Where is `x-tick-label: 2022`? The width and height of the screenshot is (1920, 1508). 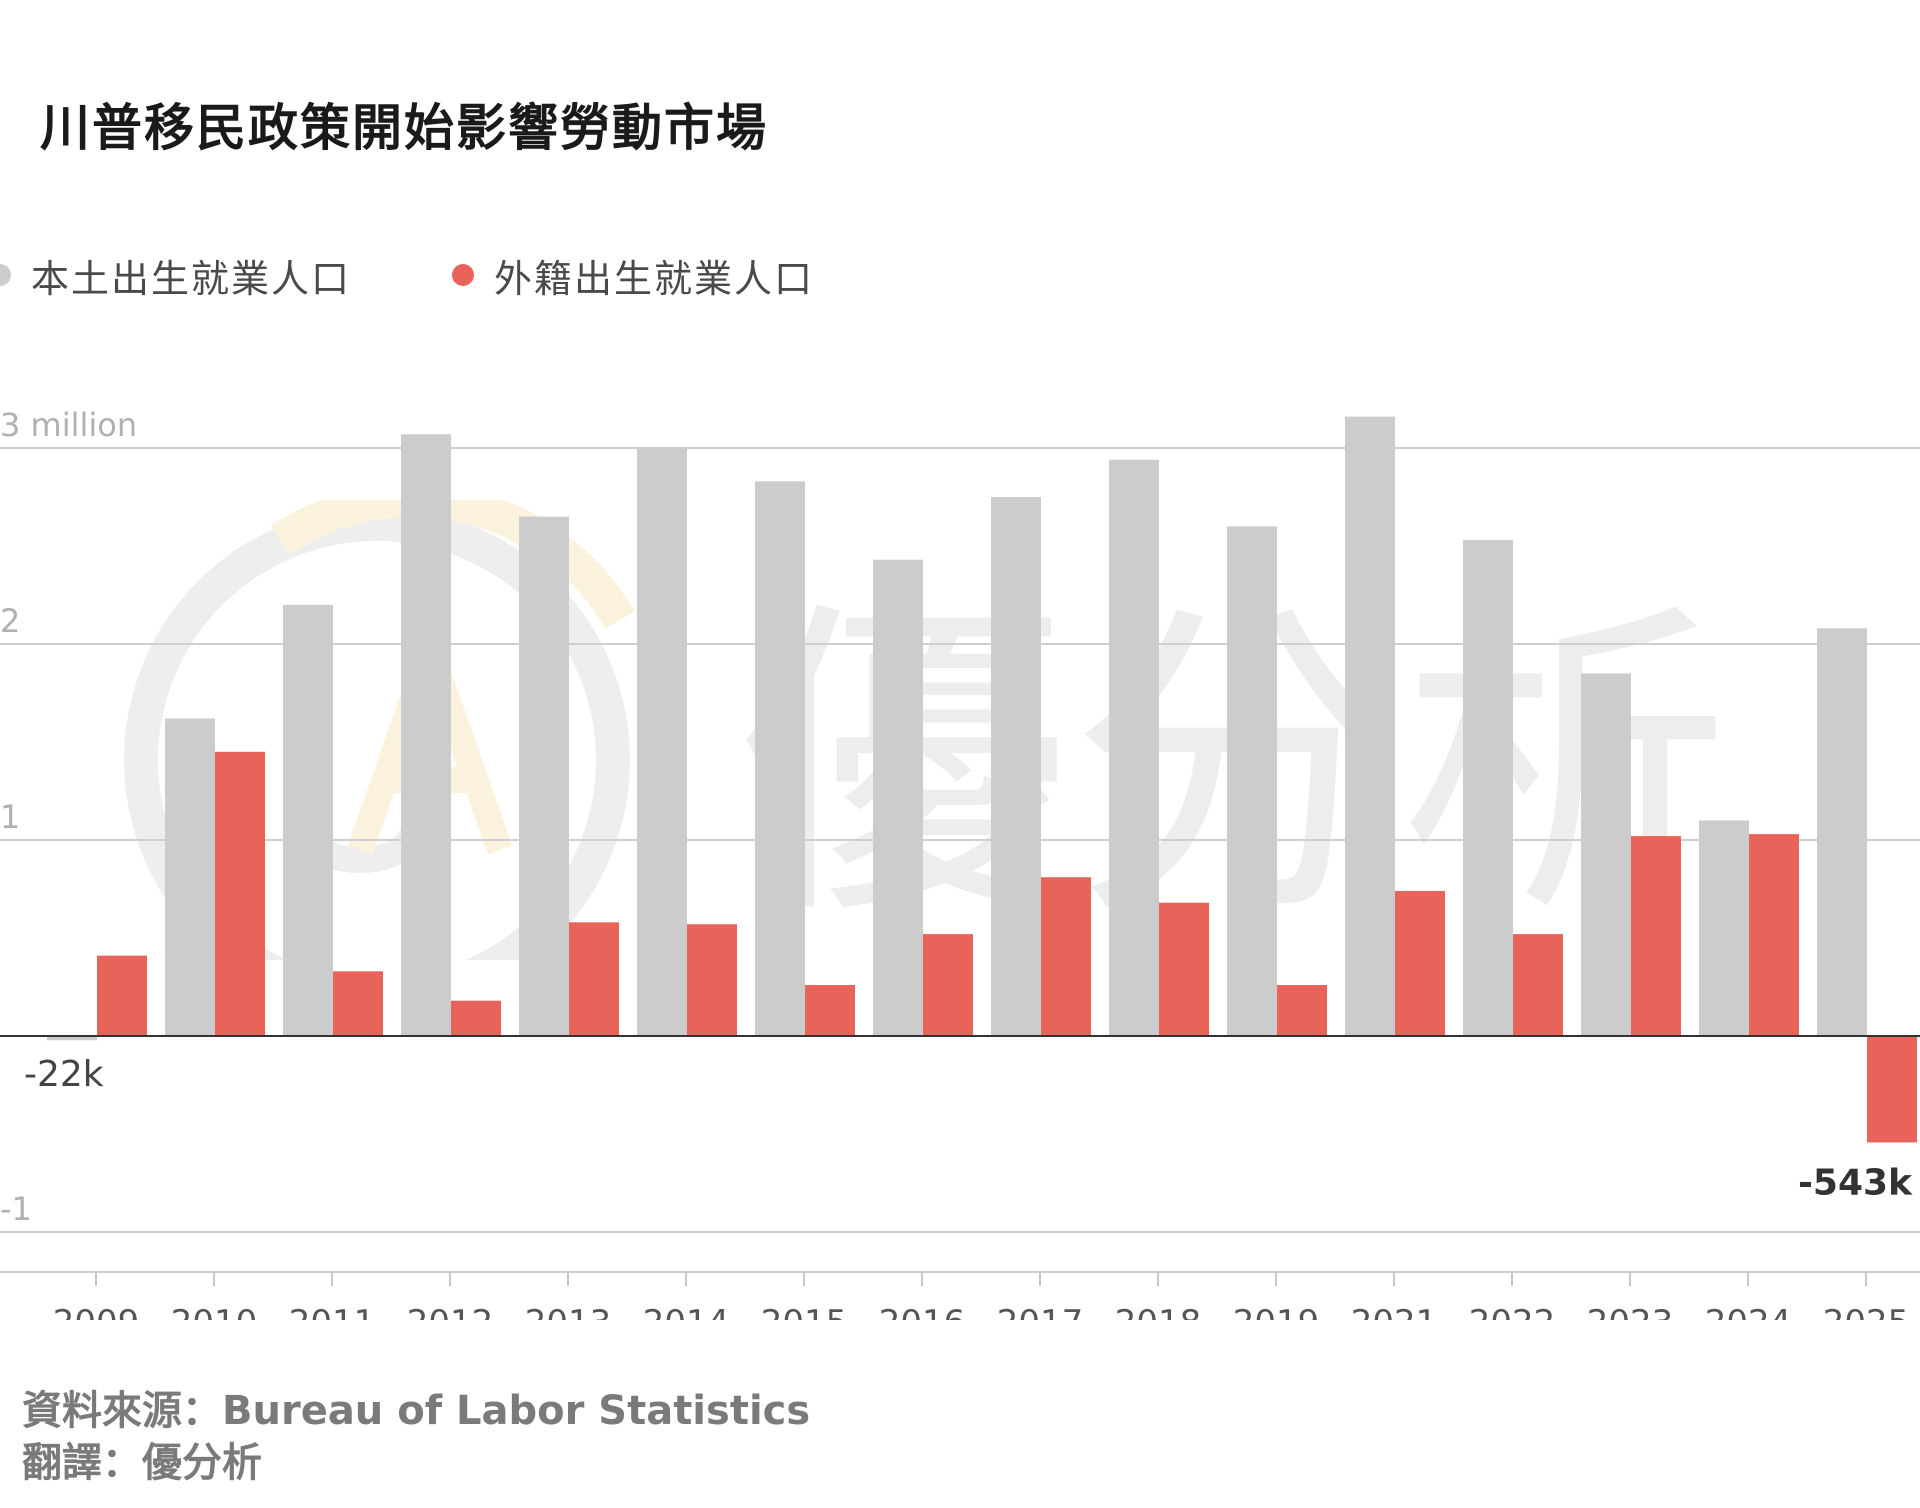 x-tick-label: 2022 is located at coordinates (1512, 1311).